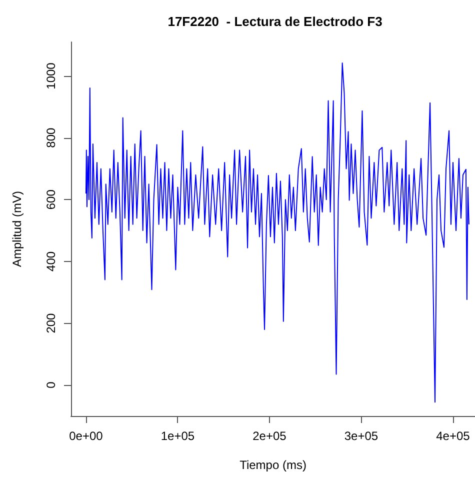 Image resolution: width=475 pixels, height=479 pixels. What do you see at coordinates (361, 436) in the screenshot?
I see `x-tick-label: 3e+05` at bounding box center [361, 436].